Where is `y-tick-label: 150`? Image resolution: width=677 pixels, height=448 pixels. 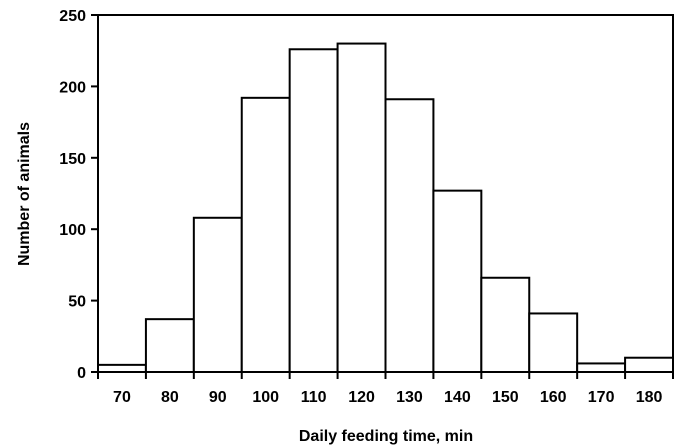 y-tick-label: 150 is located at coordinates (72, 159).